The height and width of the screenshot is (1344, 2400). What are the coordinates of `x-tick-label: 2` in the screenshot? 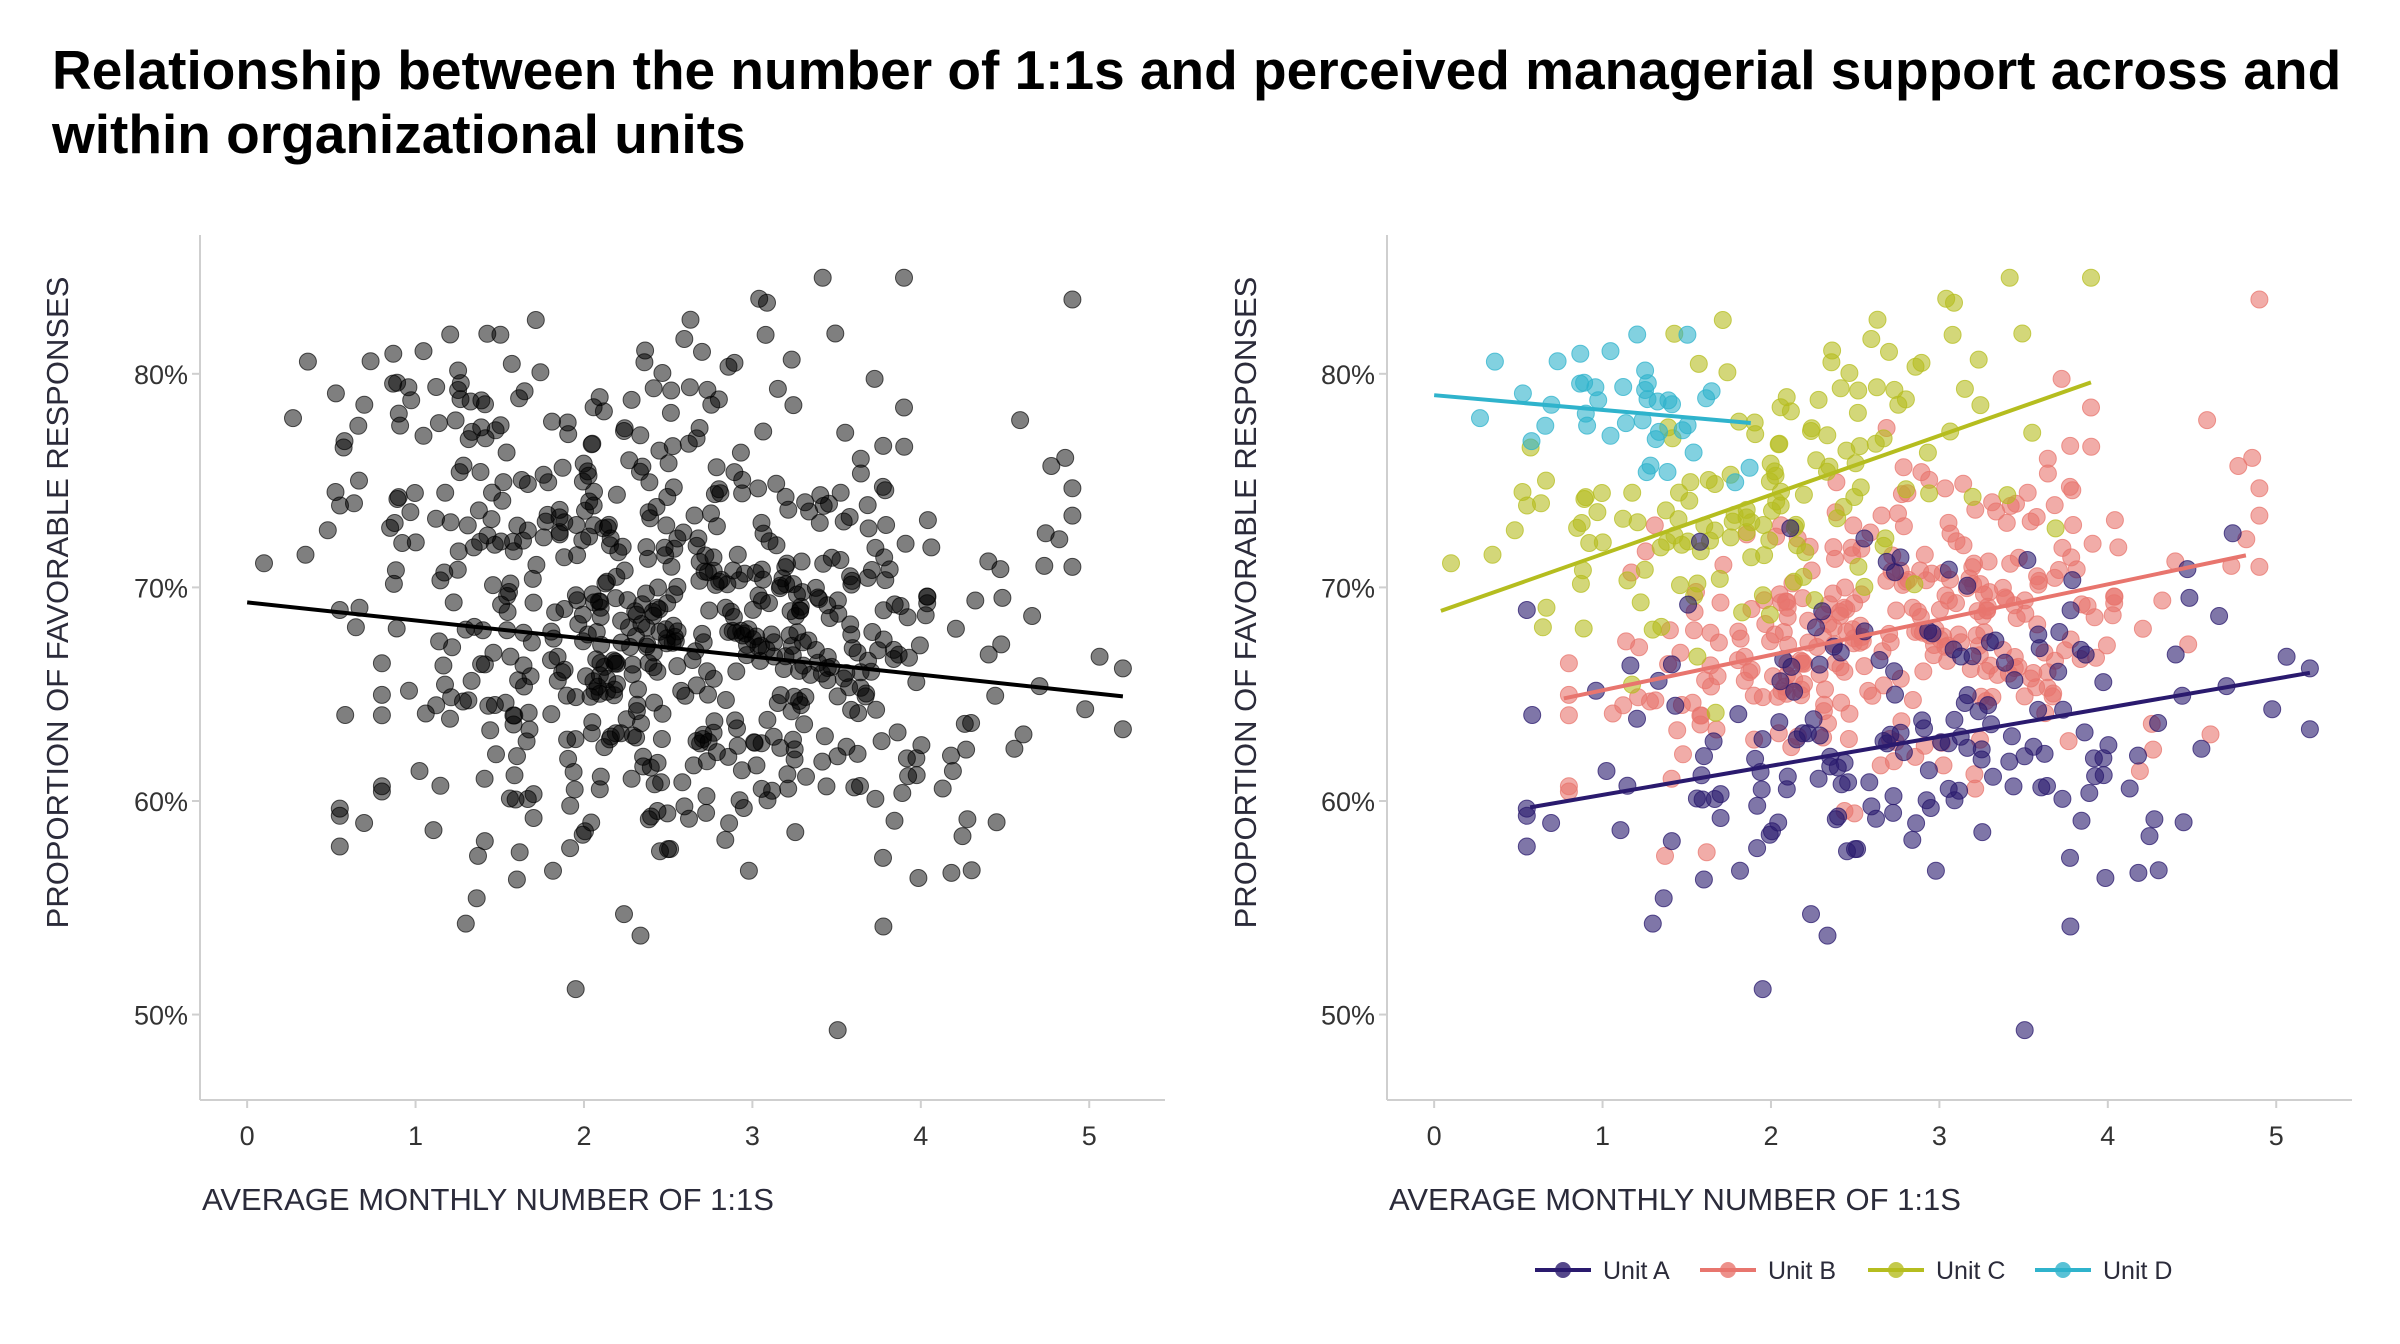 It's located at (1770, 1136).